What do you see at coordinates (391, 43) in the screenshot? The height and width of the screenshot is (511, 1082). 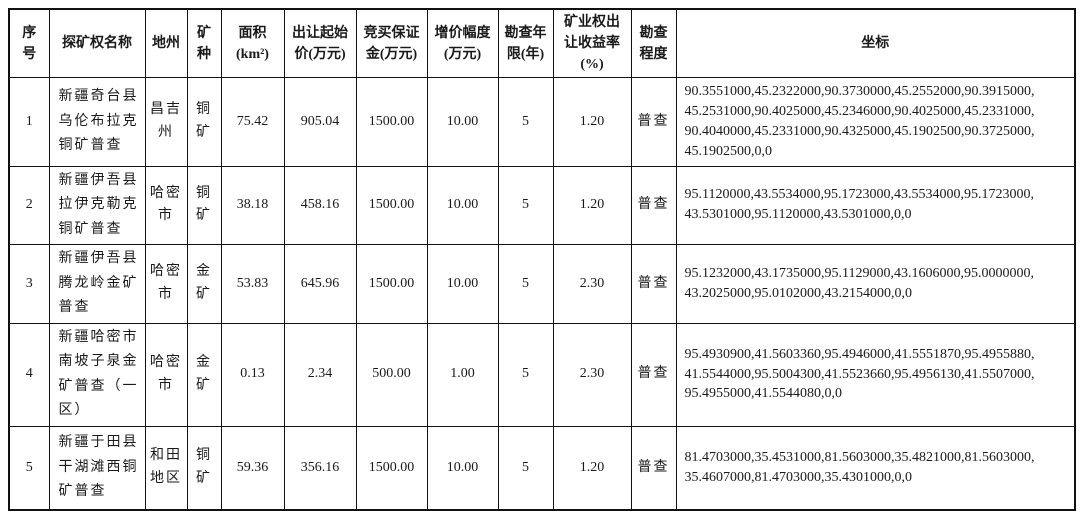 I see `header-deposit: 竞买保证金(万元)` at bounding box center [391, 43].